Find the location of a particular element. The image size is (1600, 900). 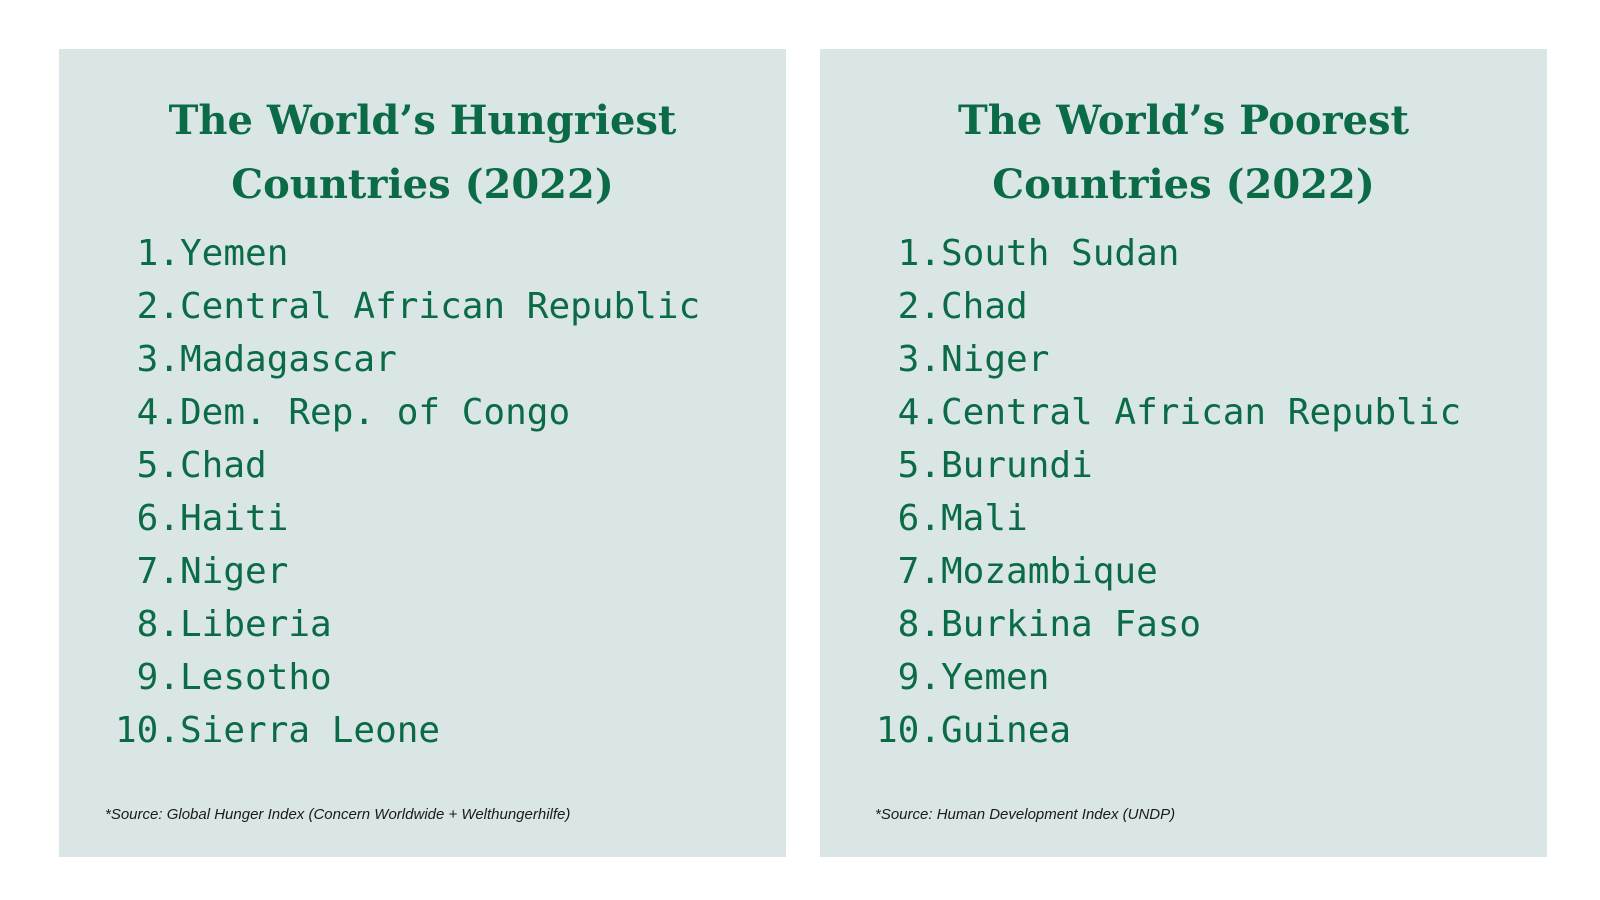

country-name: Liberia is located at coordinates (256, 624).